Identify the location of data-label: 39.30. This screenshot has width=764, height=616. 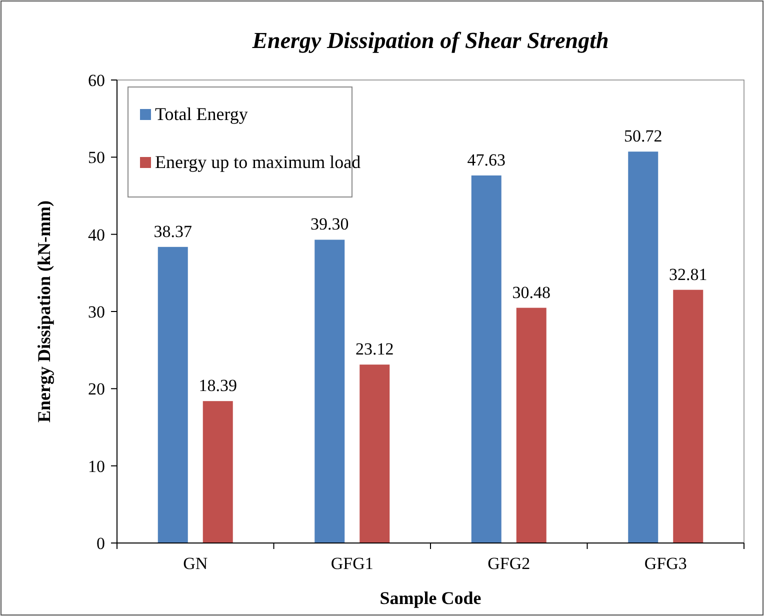
(329, 224).